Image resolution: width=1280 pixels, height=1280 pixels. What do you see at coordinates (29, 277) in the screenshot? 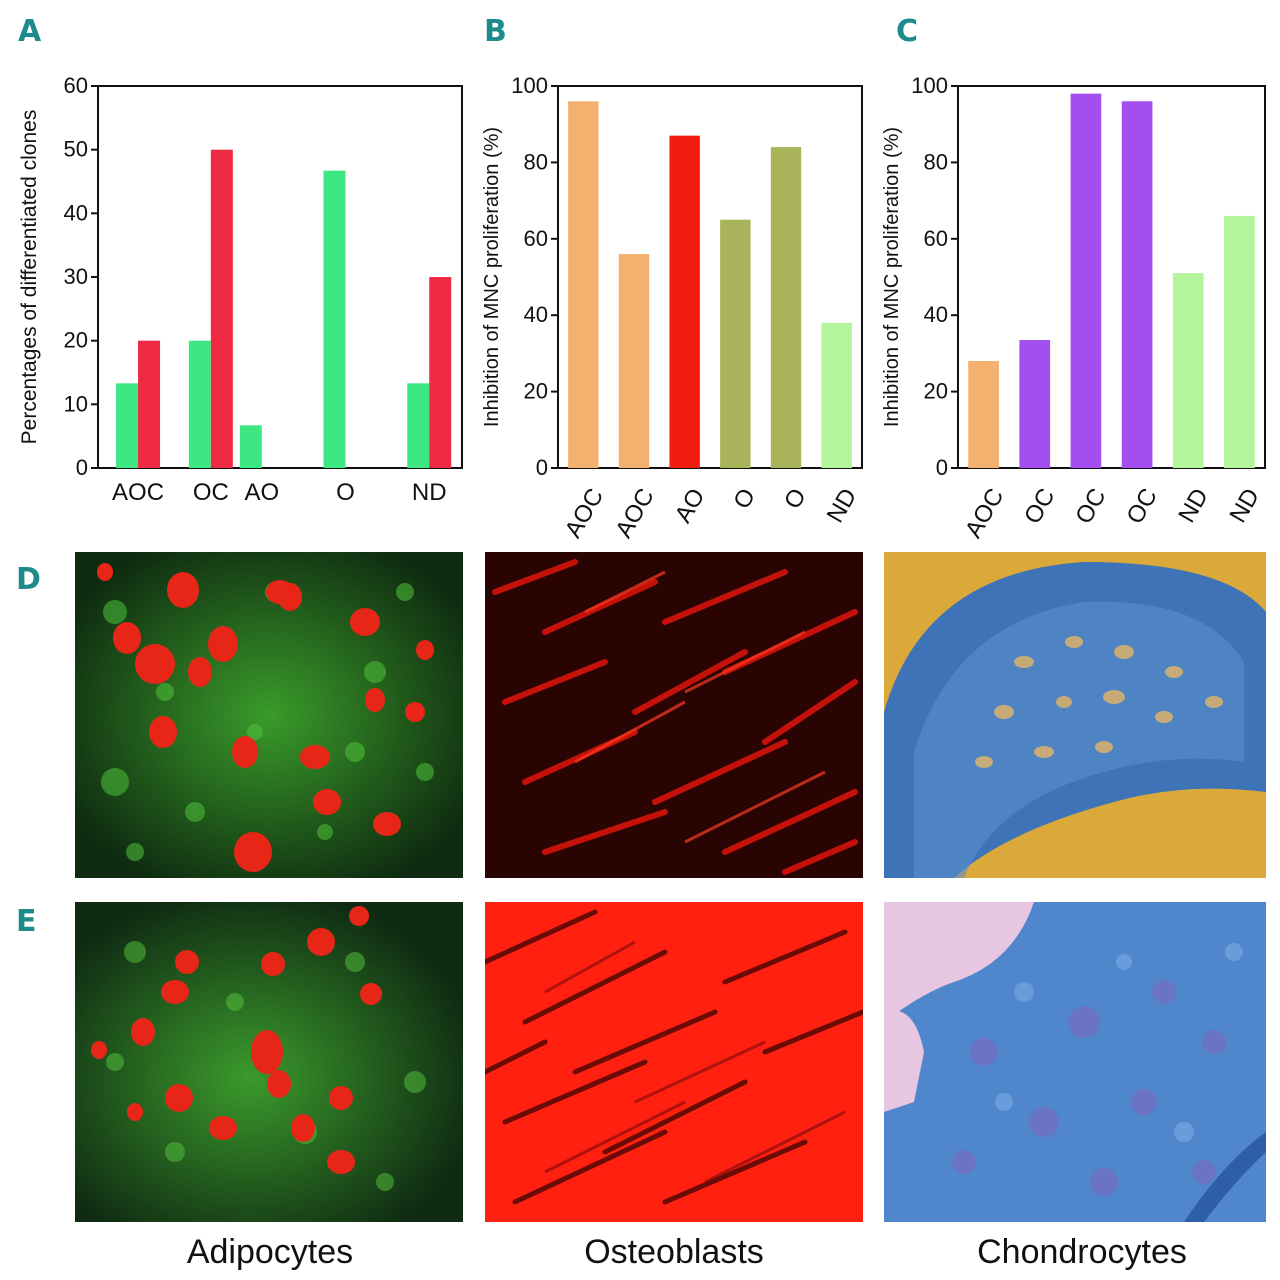
I see `y-axis-label: Percentages of differentiated clones` at bounding box center [29, 277].